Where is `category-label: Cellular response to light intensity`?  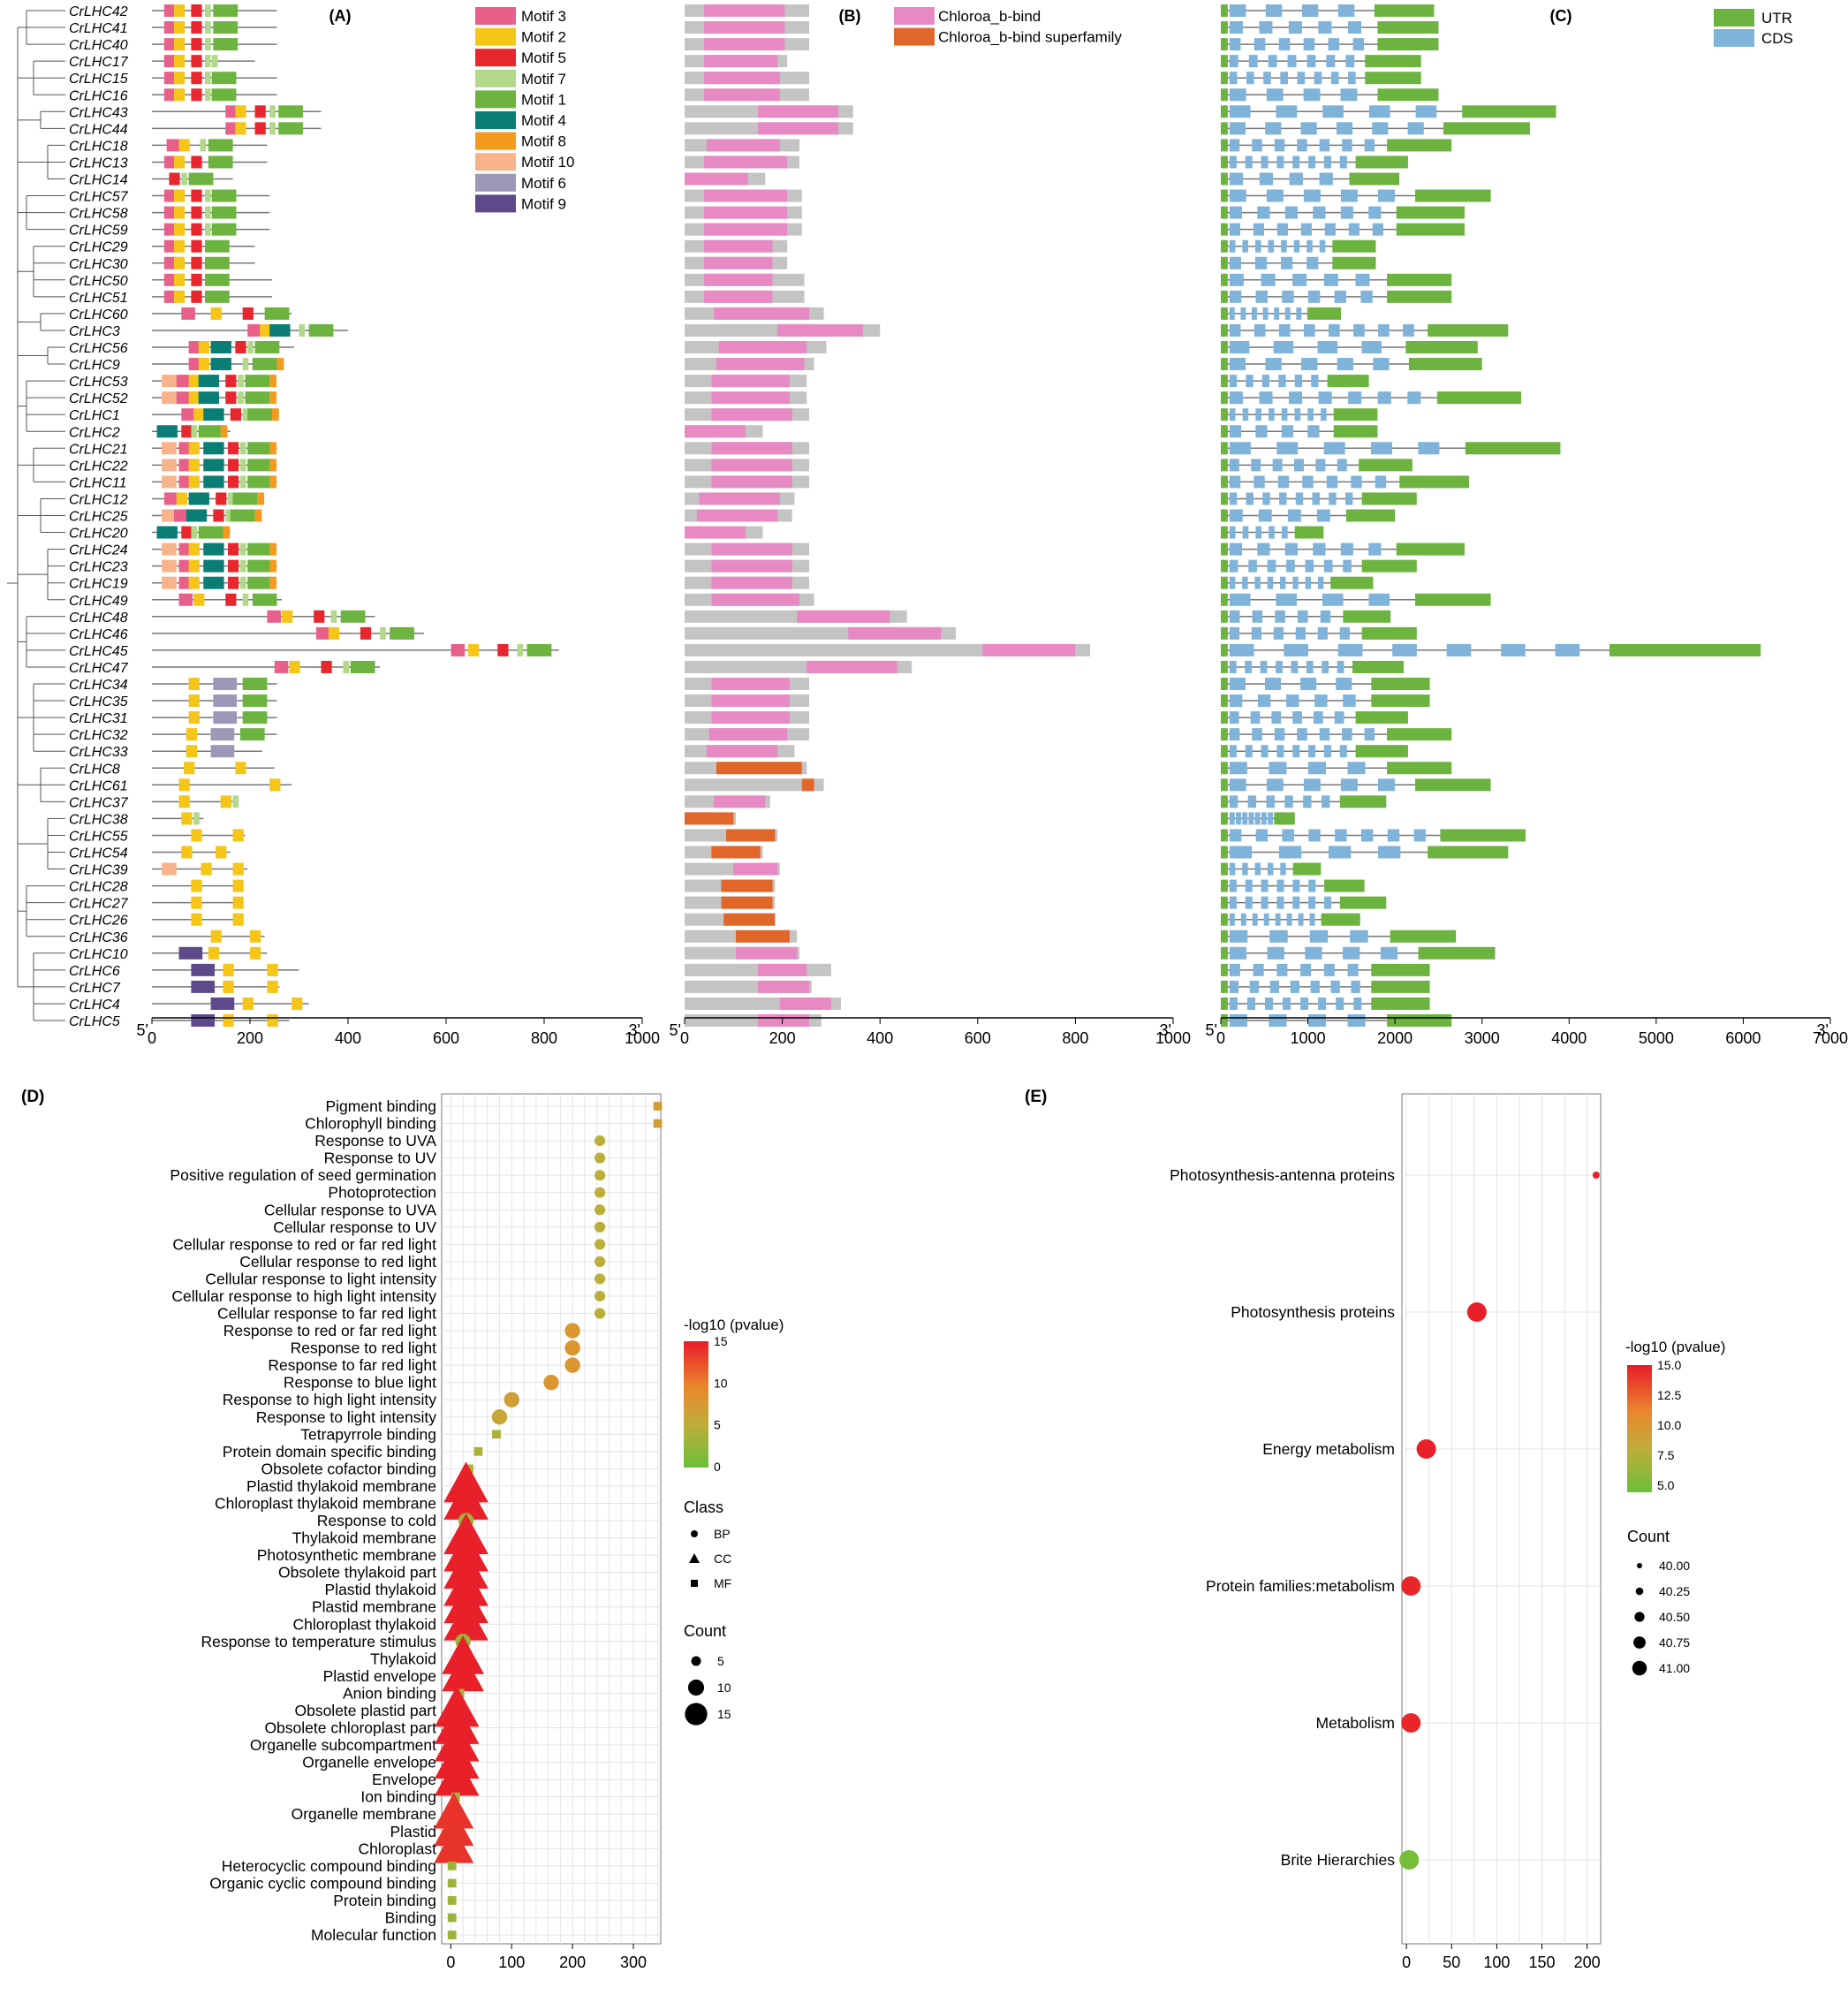
category-label: Cellular response to light intensity is located at coordinates (320, 1278).